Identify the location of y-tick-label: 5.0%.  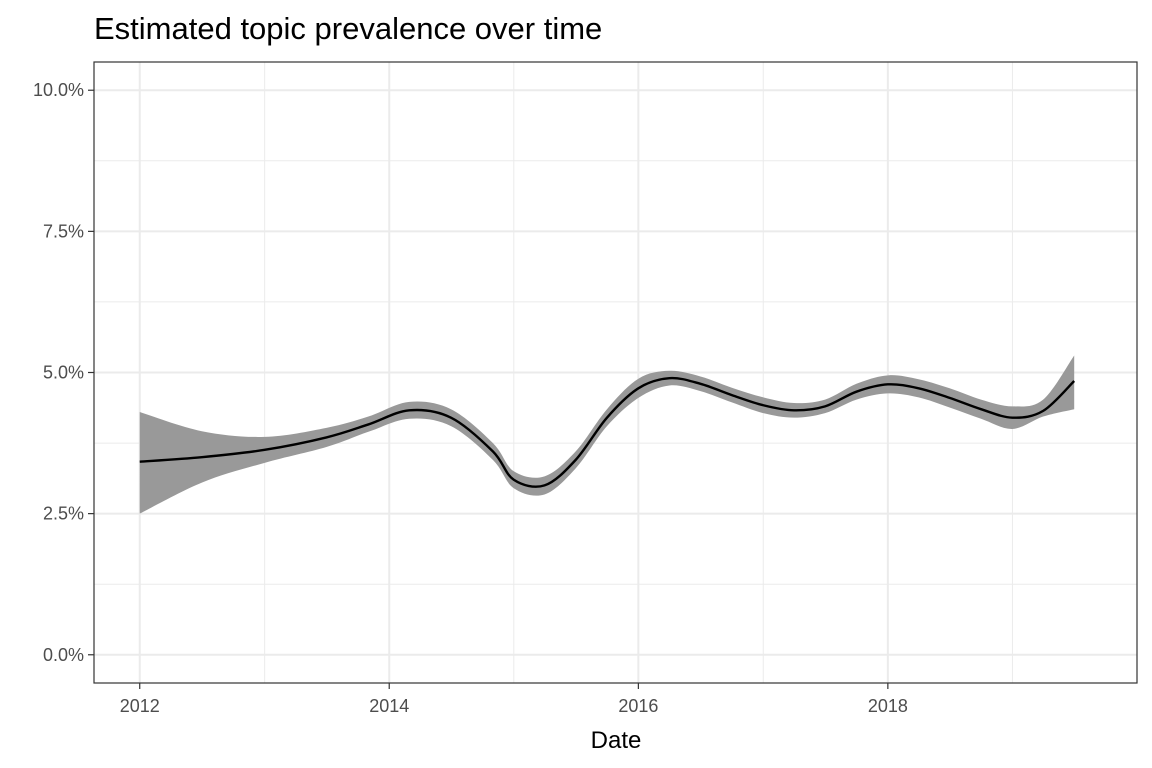
(63, 373).